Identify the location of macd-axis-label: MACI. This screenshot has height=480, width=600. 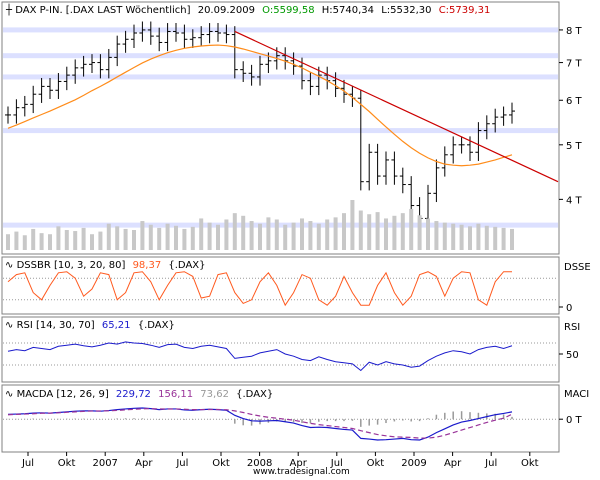
(576, 394).